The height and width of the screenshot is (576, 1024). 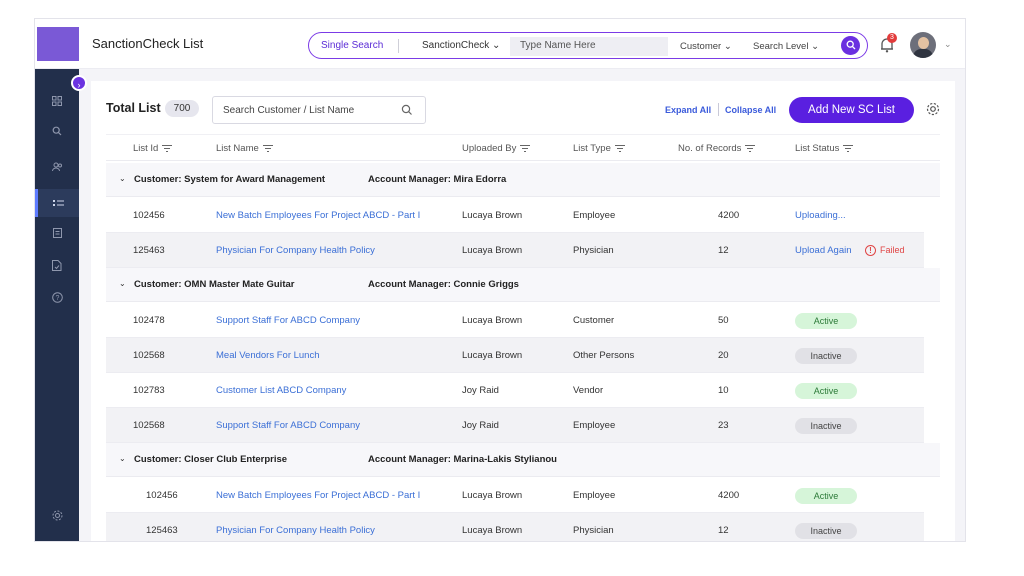 I want to click on customer-dropdown: Customer ⌄, so click(x=706, y=46).